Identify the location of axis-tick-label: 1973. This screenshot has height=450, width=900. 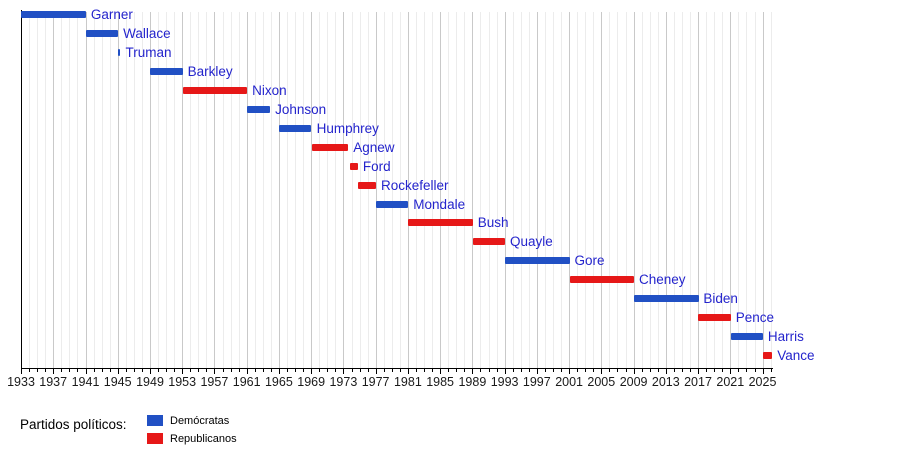
(343, 382).